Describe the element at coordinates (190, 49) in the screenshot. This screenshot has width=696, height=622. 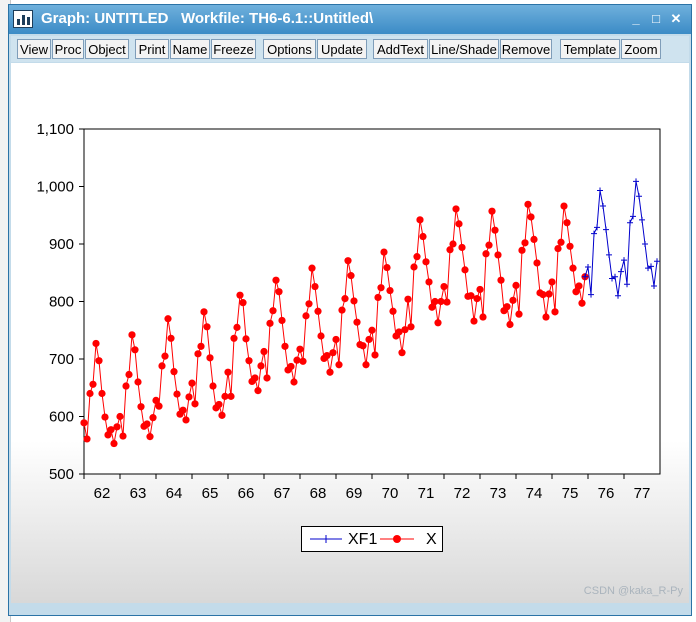
I see `name-button: Name` at that location.